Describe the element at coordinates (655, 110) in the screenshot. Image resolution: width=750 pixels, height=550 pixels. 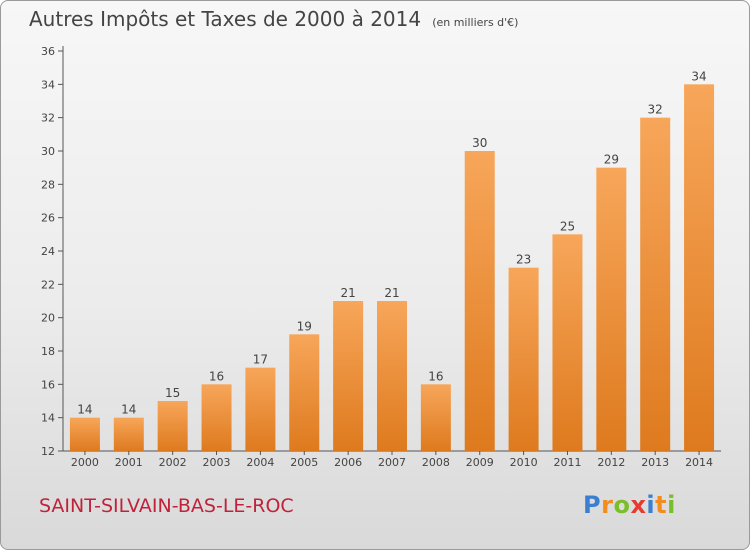
I see `data-label: 32` at that location.